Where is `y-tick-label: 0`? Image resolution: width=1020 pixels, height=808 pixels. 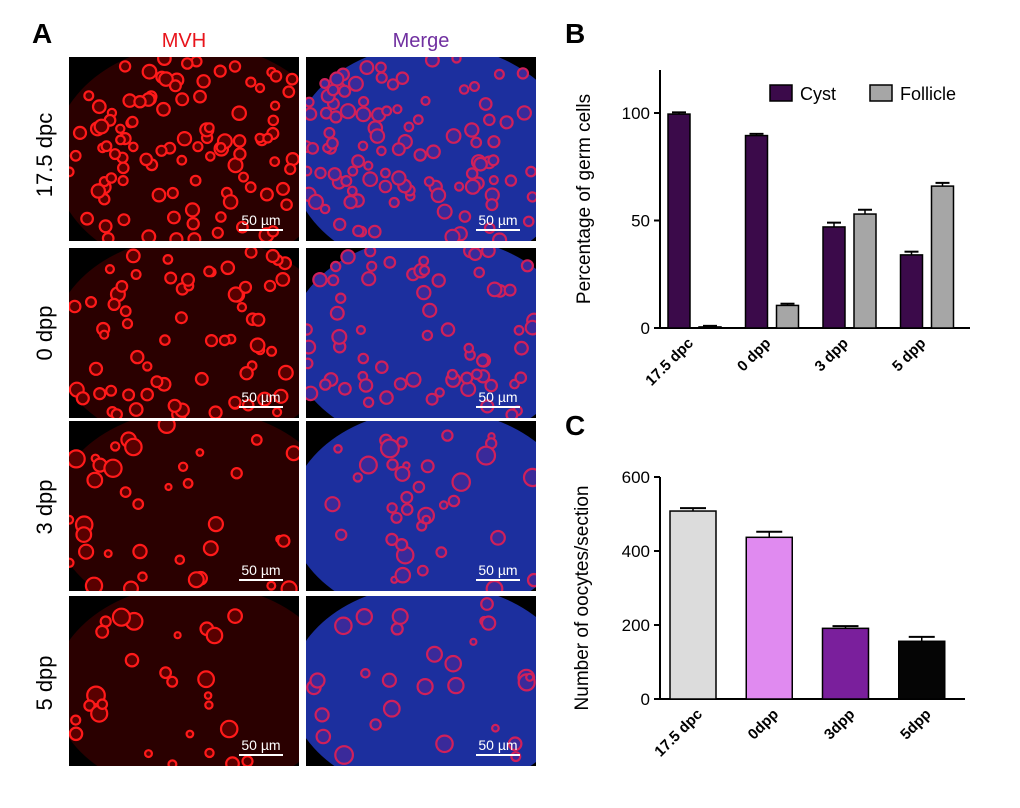 y-tick-label: 0 is located at coordinates (645, 328).